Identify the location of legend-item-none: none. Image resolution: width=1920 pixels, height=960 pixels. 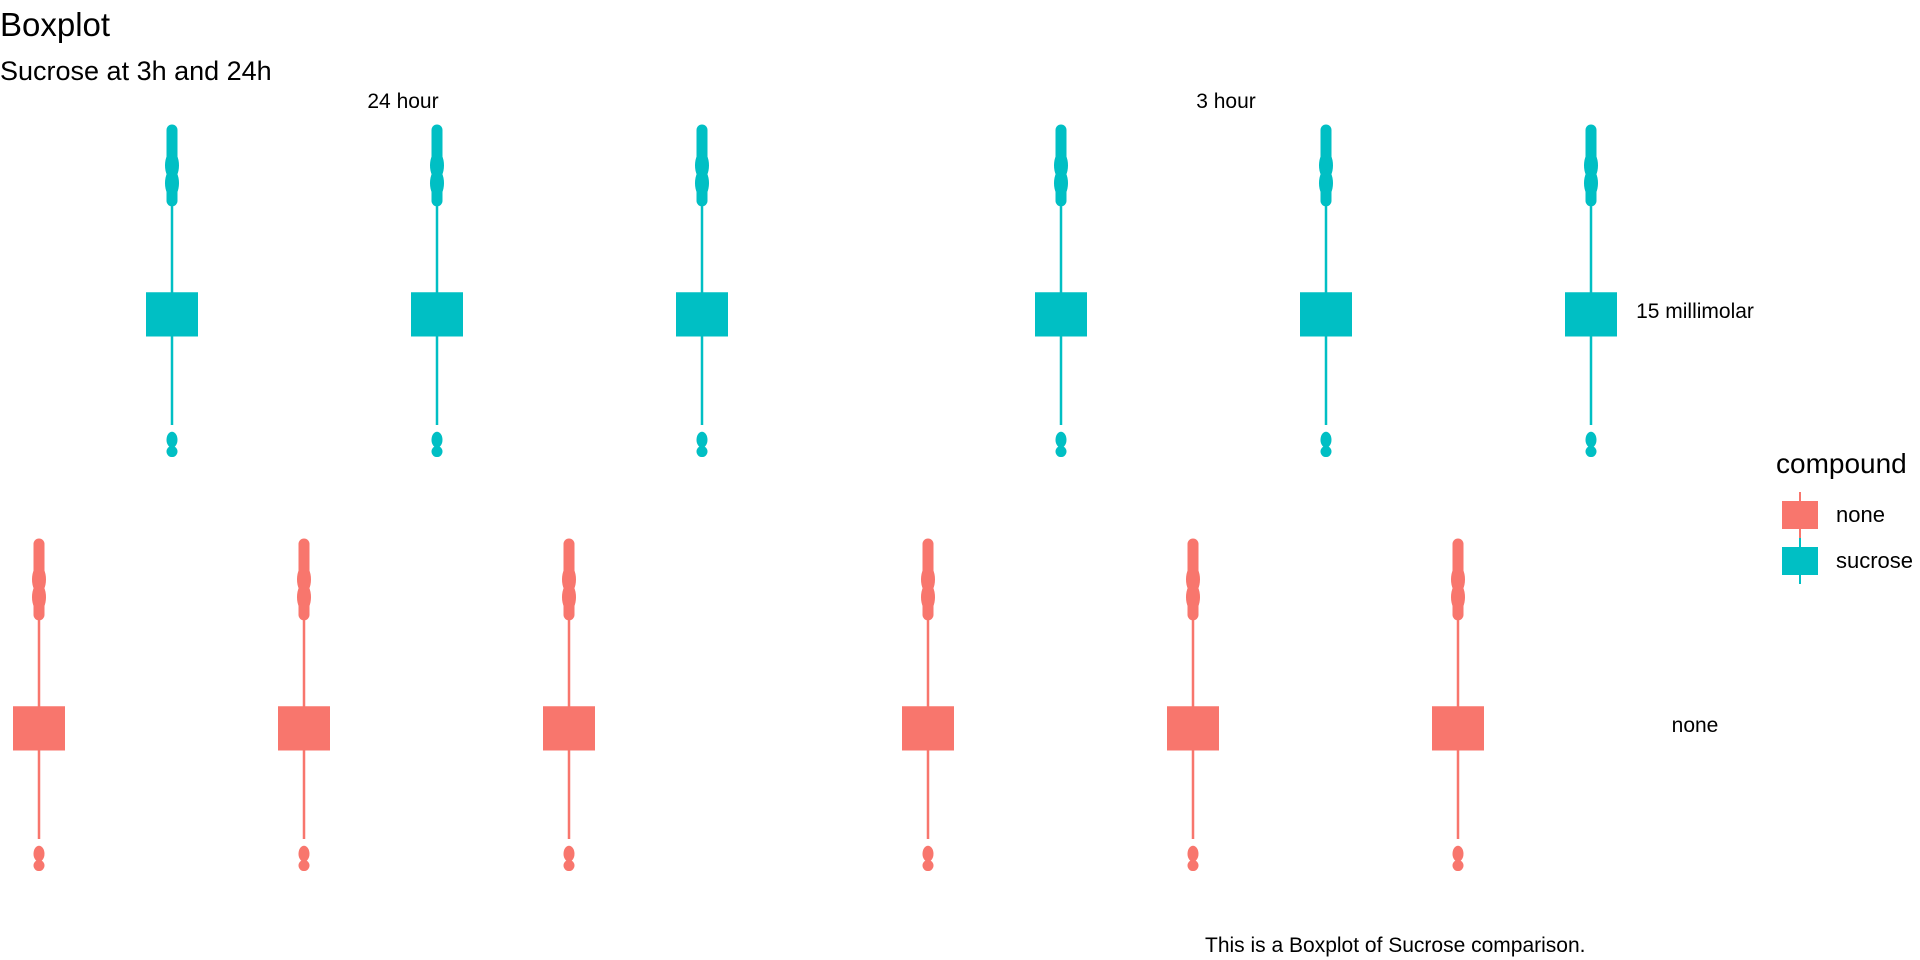
(1844, 515).